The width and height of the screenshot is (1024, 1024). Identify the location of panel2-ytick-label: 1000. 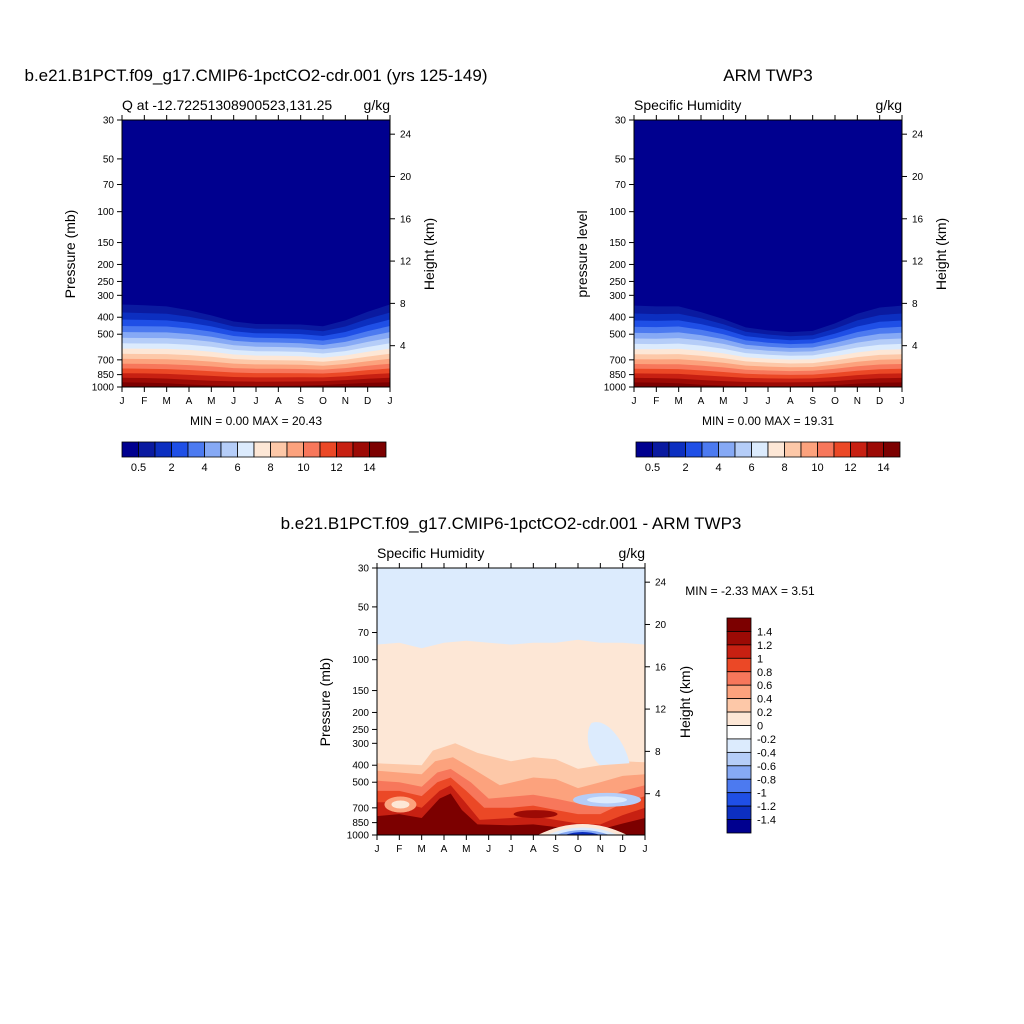
(615, 388).